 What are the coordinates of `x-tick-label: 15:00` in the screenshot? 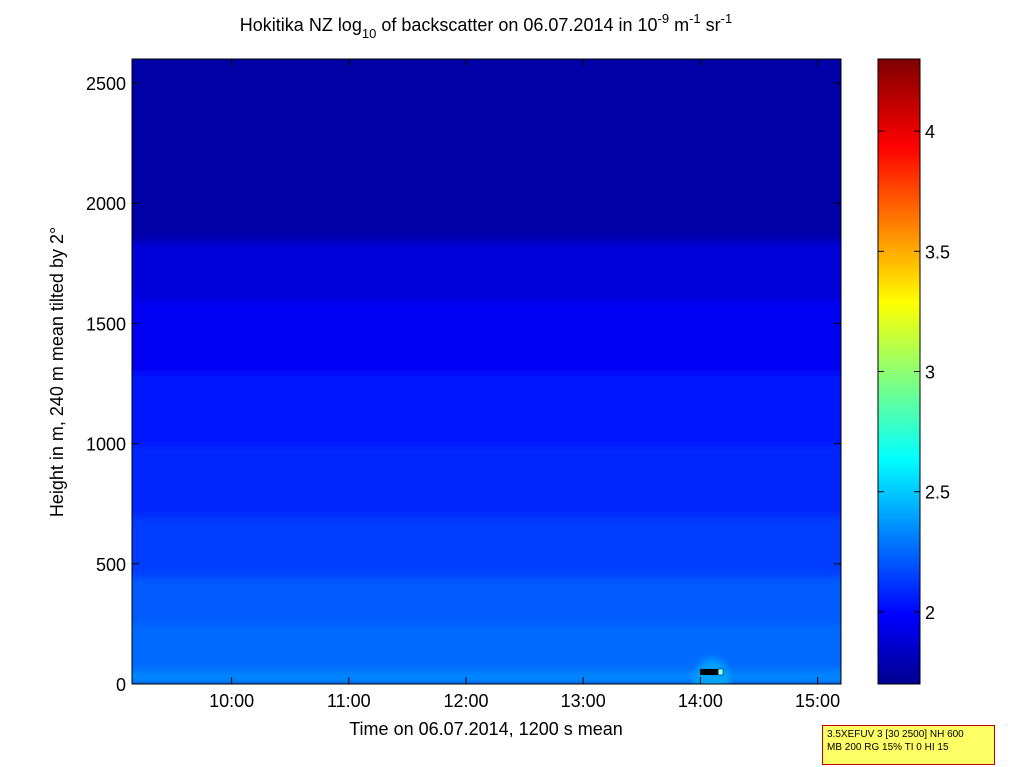 It's located at (817, 701).